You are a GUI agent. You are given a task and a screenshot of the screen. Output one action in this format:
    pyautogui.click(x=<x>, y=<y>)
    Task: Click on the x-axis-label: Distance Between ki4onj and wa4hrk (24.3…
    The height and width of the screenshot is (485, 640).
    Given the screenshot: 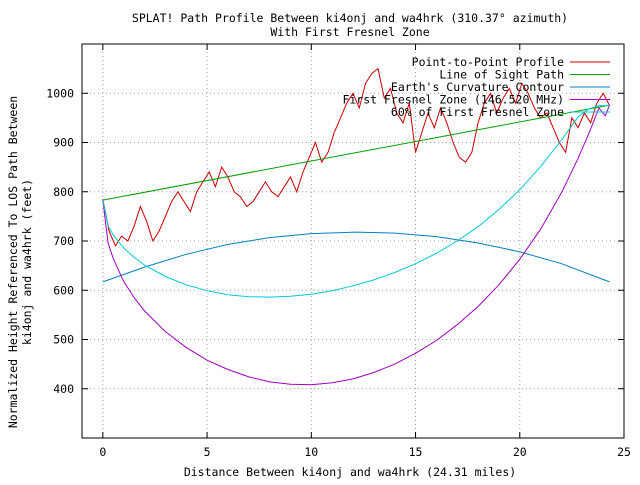 What is the action you would take?
    pyautogui.click(x=350, y=472)
    